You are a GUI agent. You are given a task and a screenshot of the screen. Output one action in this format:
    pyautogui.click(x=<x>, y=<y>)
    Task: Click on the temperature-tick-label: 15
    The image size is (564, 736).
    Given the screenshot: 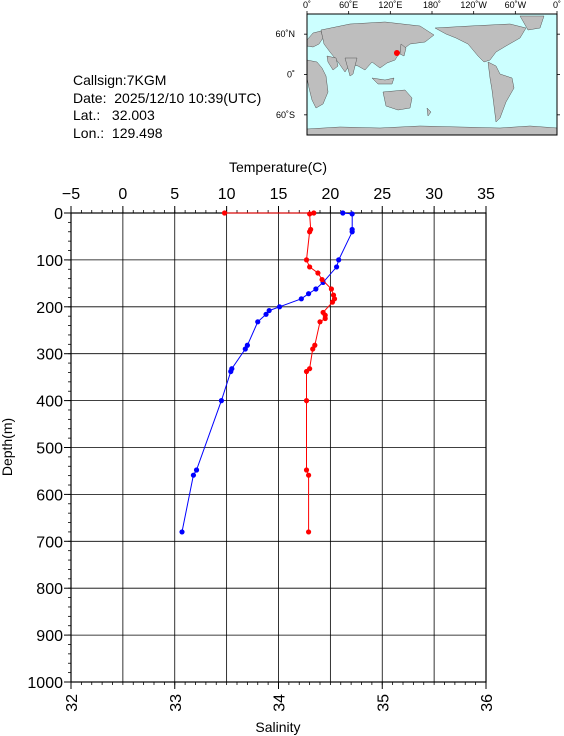 What is the action you would take?
    pyautogui.click(x=279, y=194)
    